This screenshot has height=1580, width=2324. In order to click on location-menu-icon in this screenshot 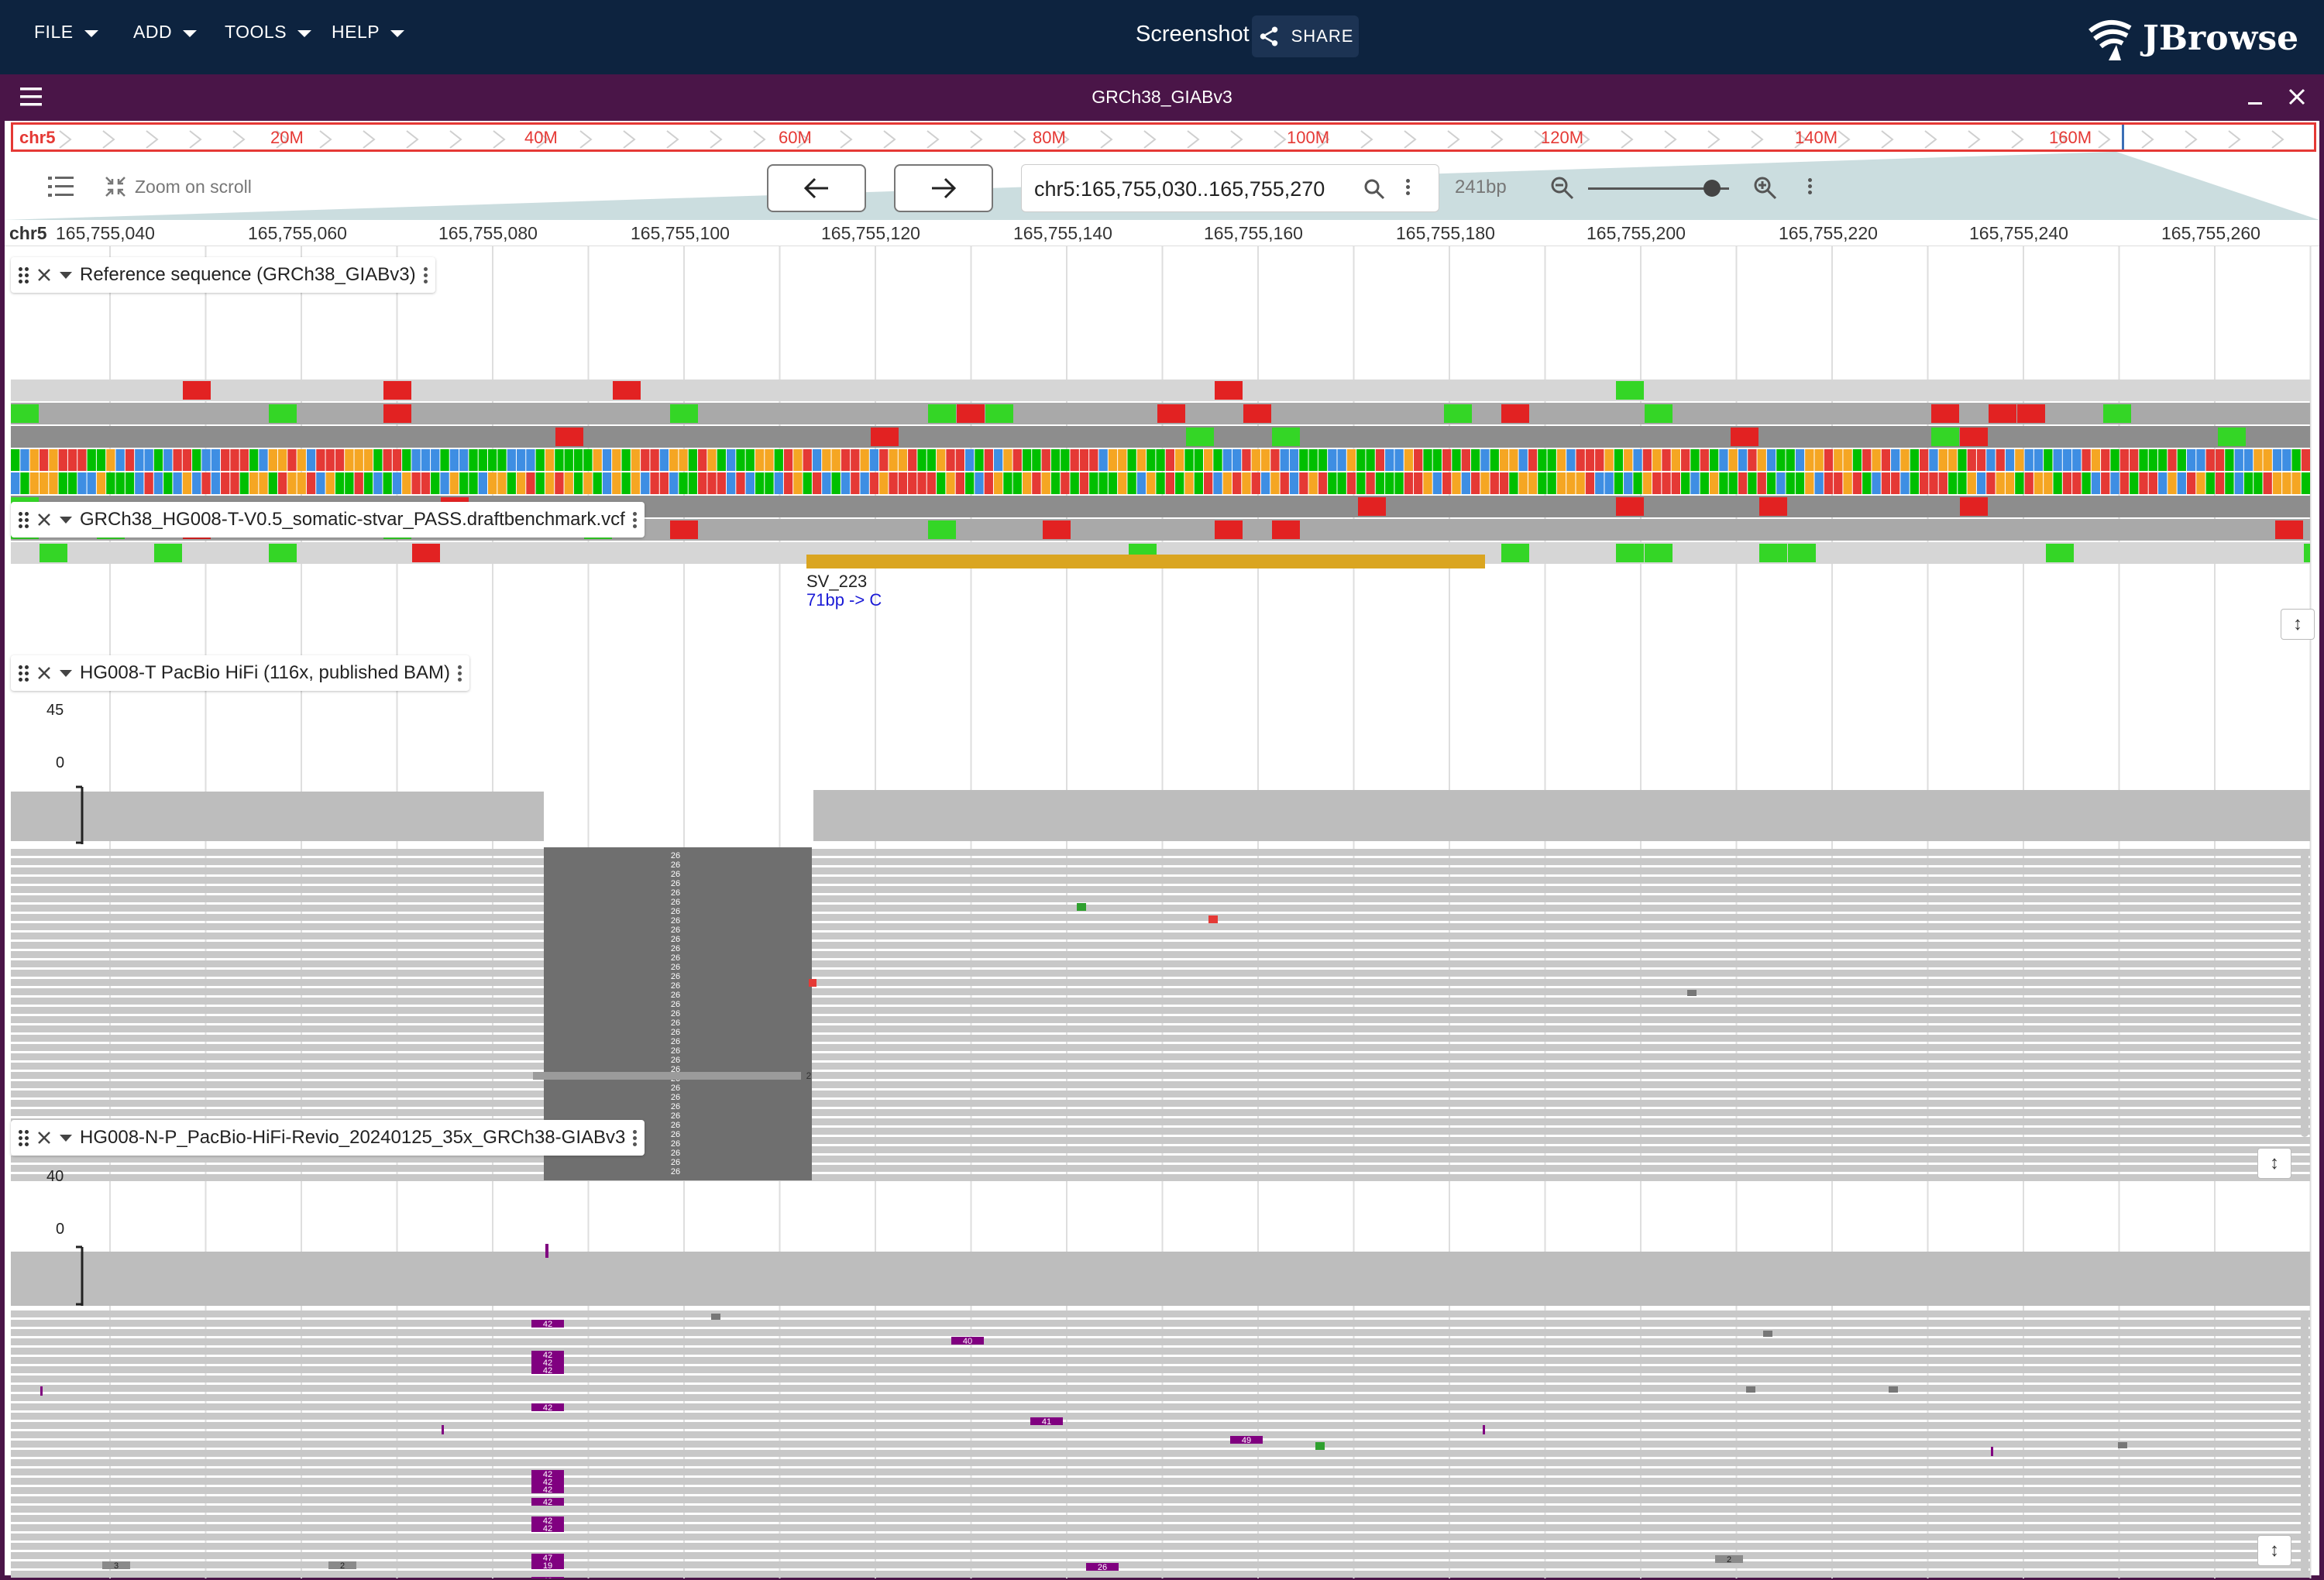, I will do `click(1408, 187)`.